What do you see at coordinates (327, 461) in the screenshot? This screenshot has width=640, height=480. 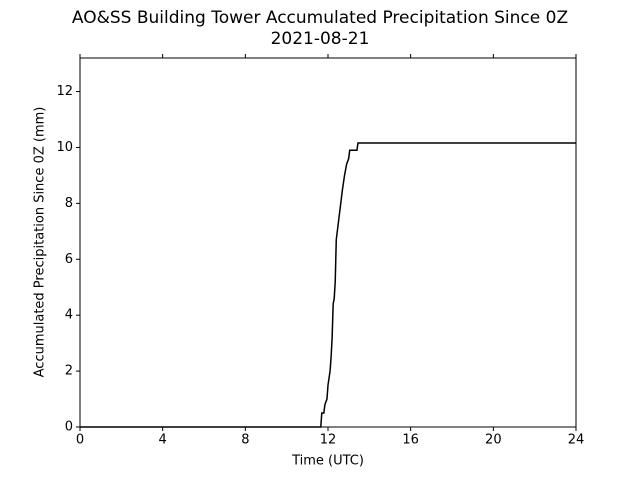 I see `x-axis-label: Time (UTC)` at bounding box center [327, 461].